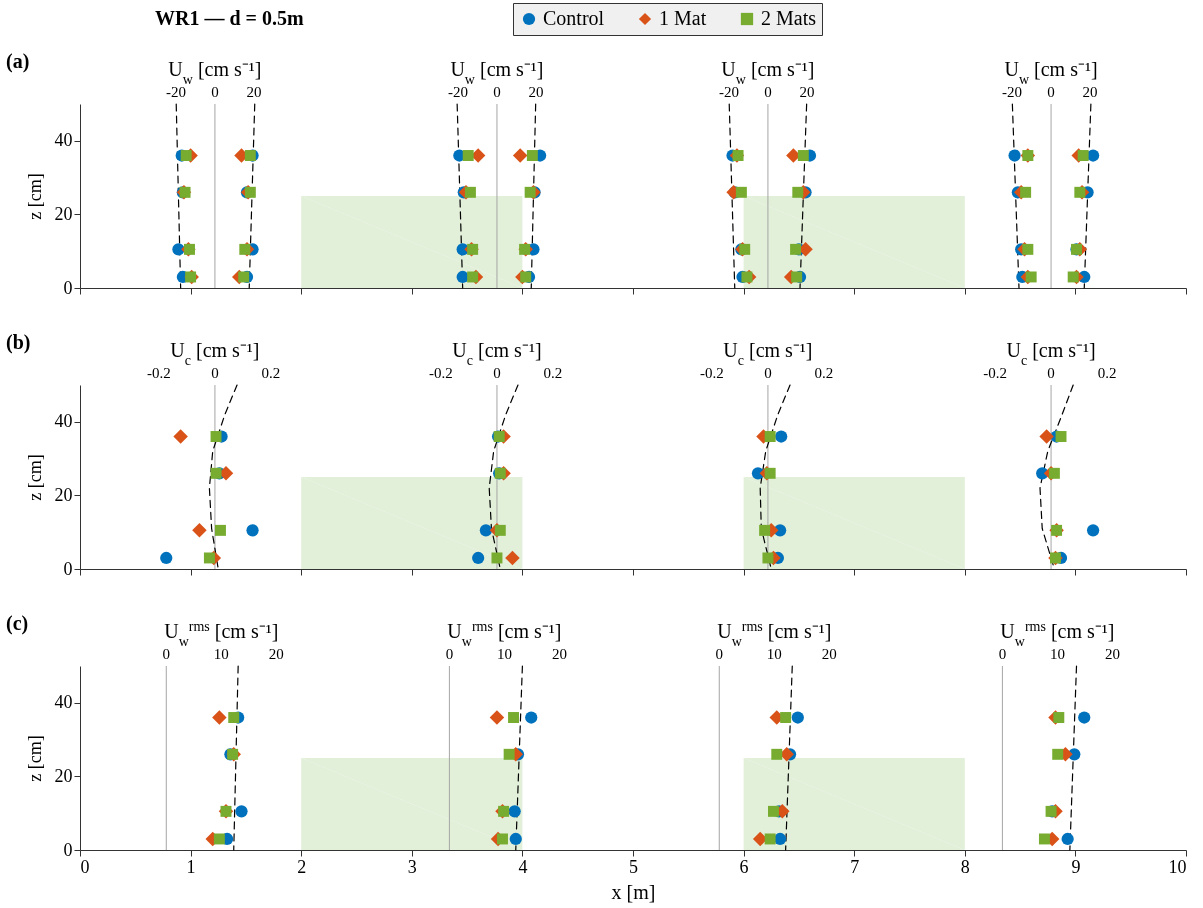 This screenshot has height=908, width=1203. What do you see at coordinates (683, 18) in the screenshot?
I see `legend-label: 1 Mat` at bounding box center [683, 18].